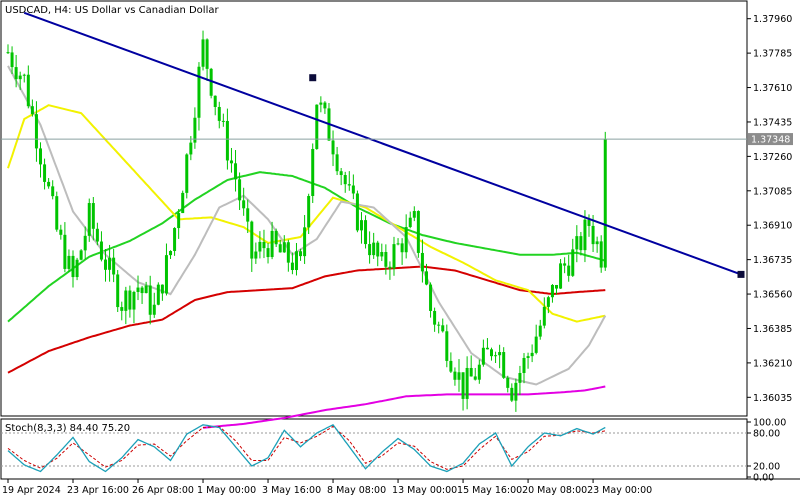  I want to click on stoch-main-line, so click(306, 448).